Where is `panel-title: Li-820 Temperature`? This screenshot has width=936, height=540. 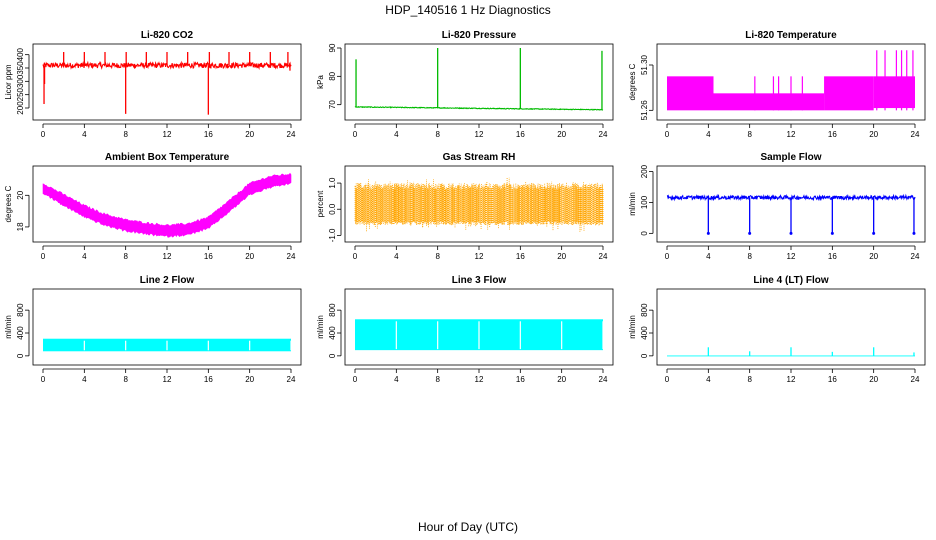 panel-title: Li-820 Temperature is located at coordinates (791, 35).